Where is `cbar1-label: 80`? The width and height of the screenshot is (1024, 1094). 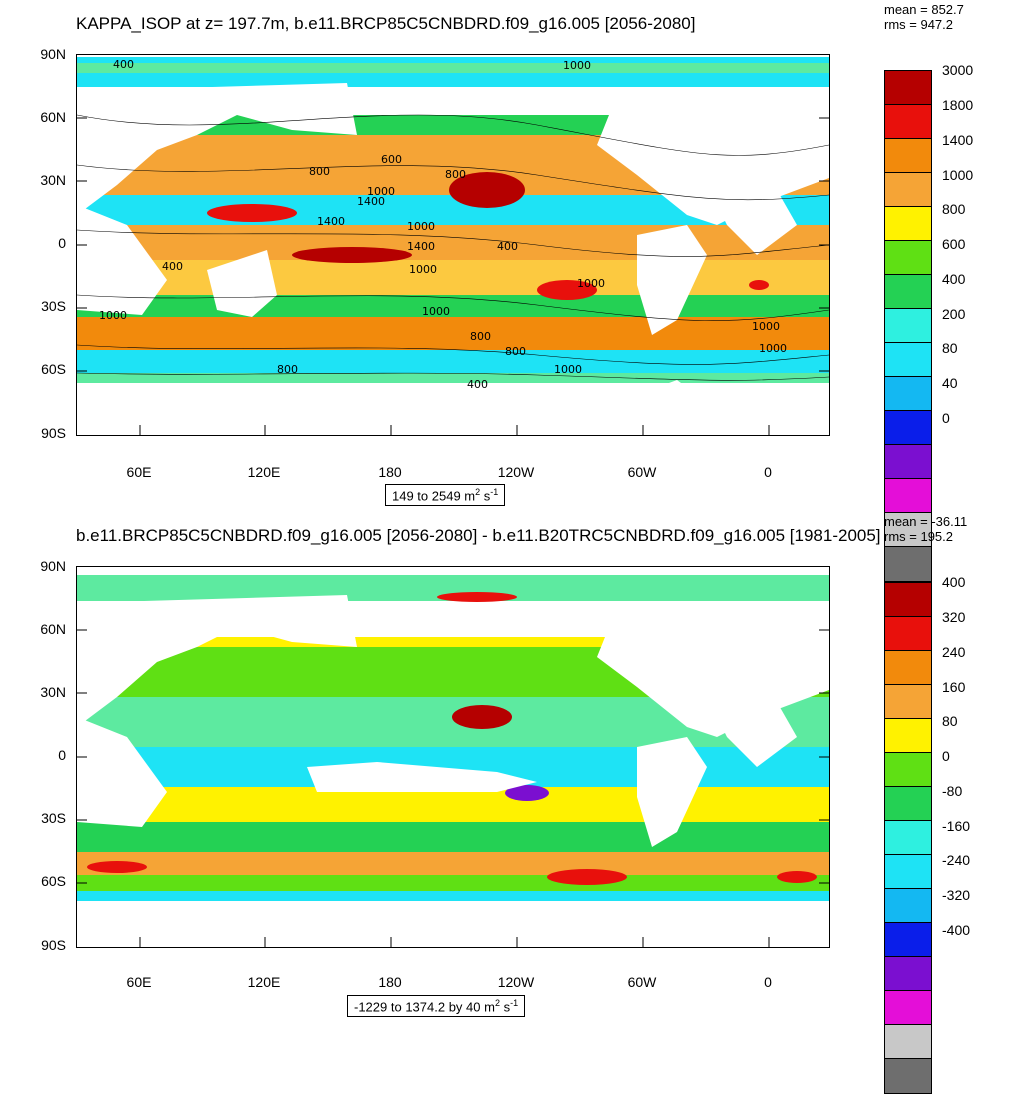
cbar1-label: 80 is located at coordinates (950, 348).